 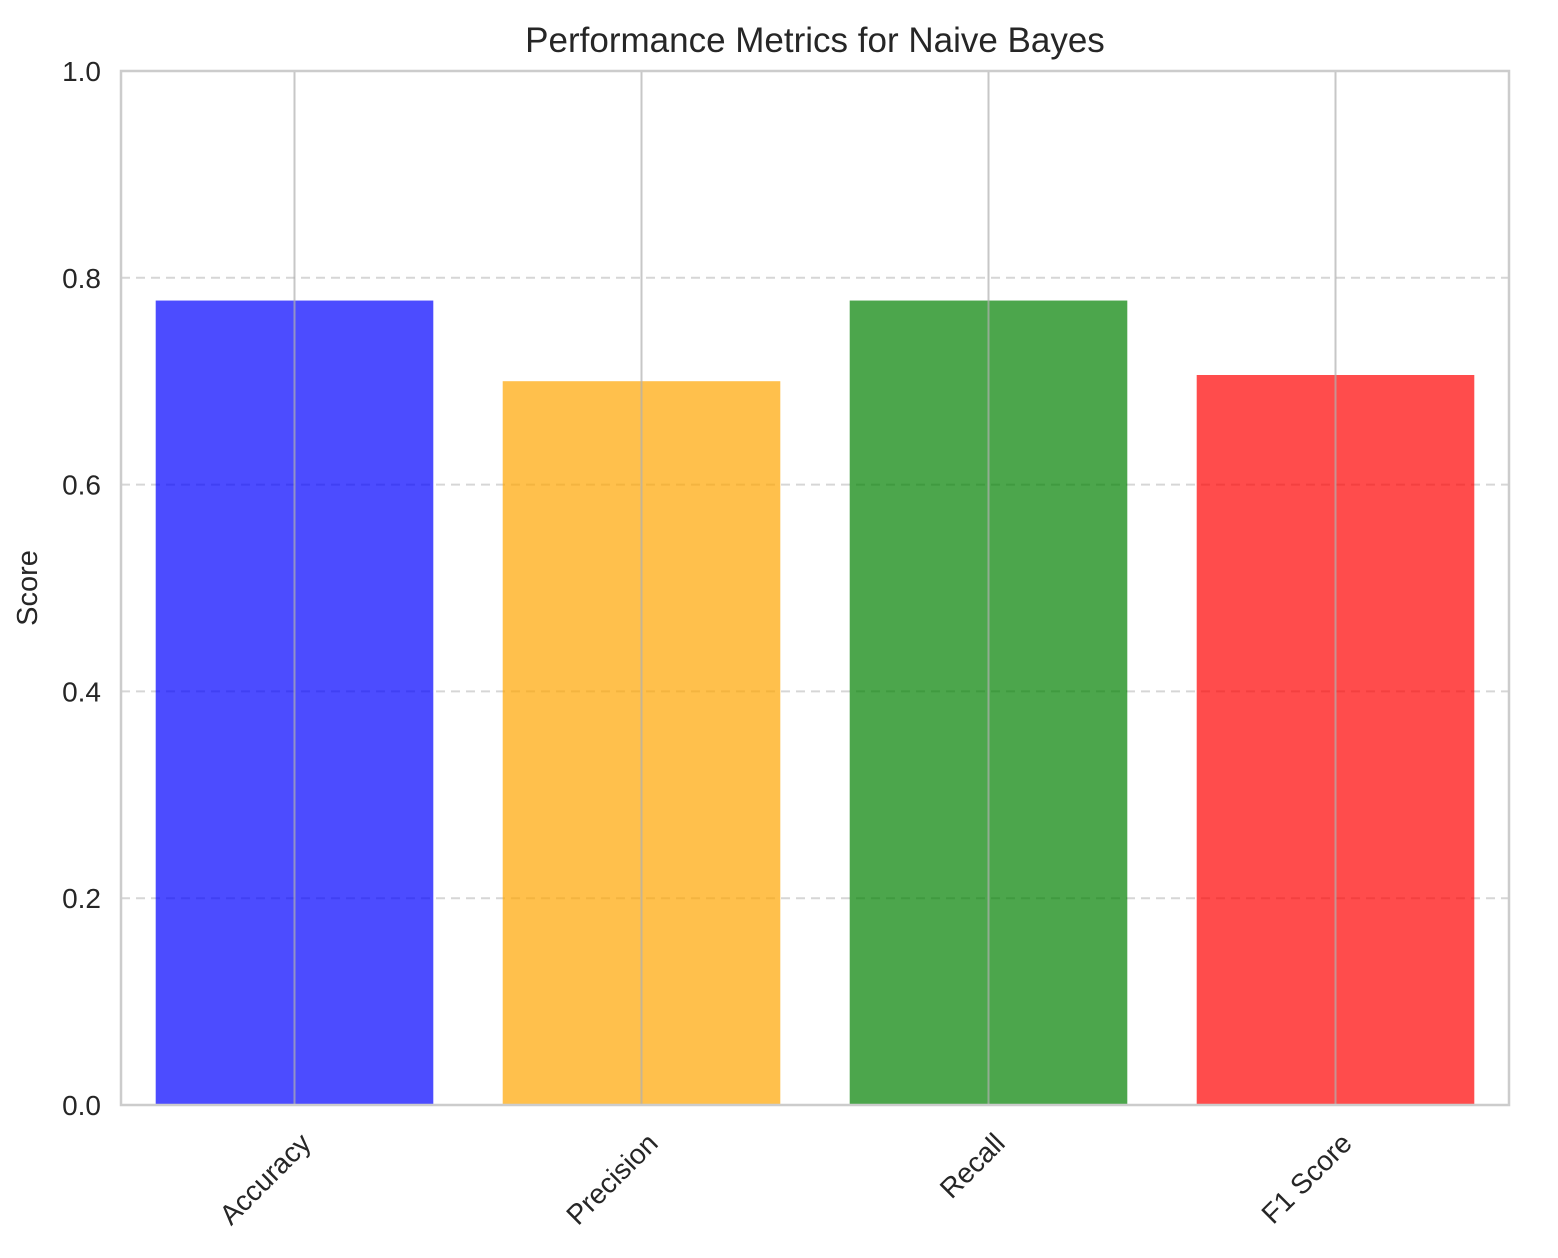 I want to click on y-tick-label: 0.2, so click(x=81, y=898).